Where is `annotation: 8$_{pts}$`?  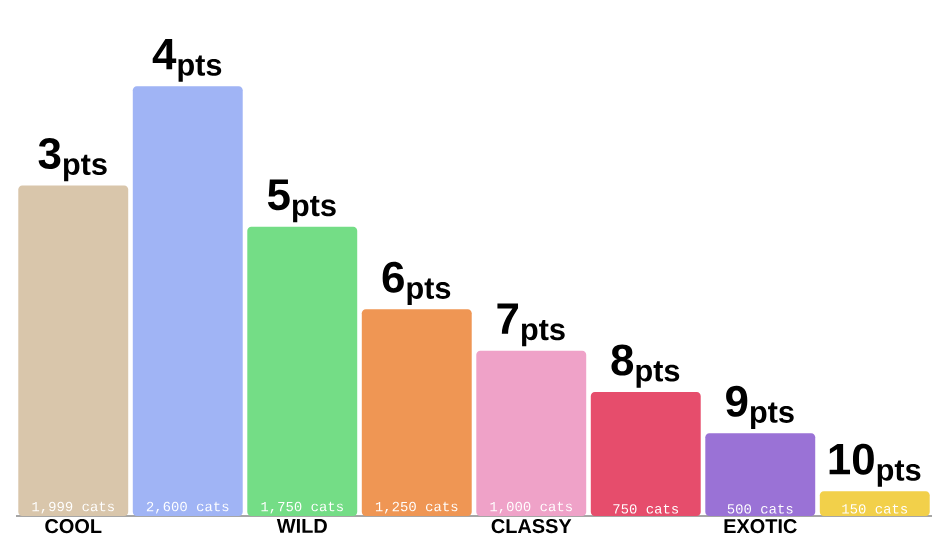
annotation: 8$_{pts}$ is located at coordinates (645, 366).